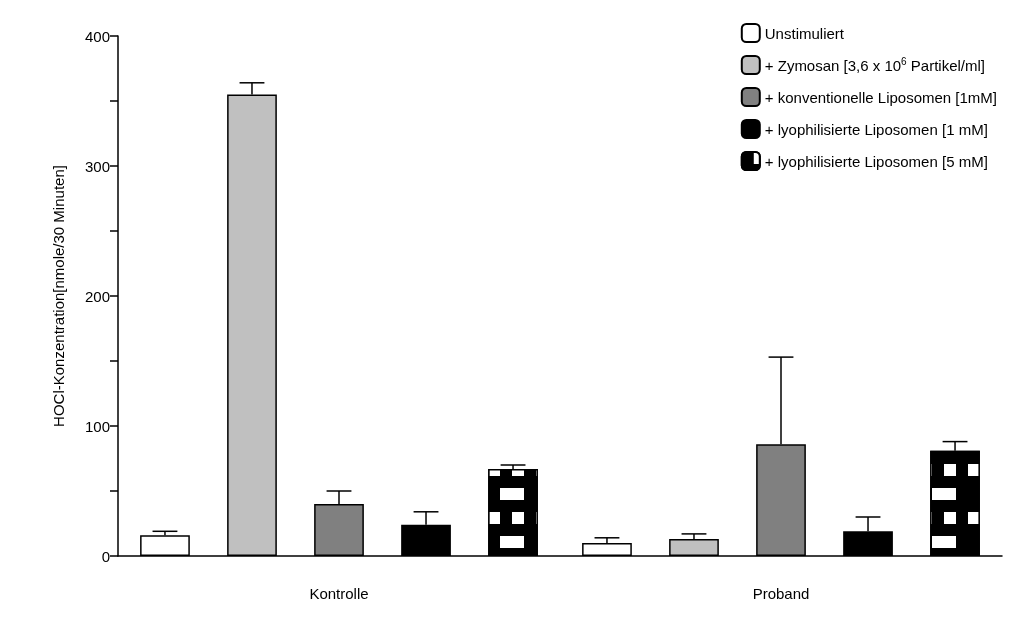 This screenshot has width=1020, height=626. Describe the element at coordinates (97, 166) in the screenshot. I see `y-tick-label: 300` at that location.